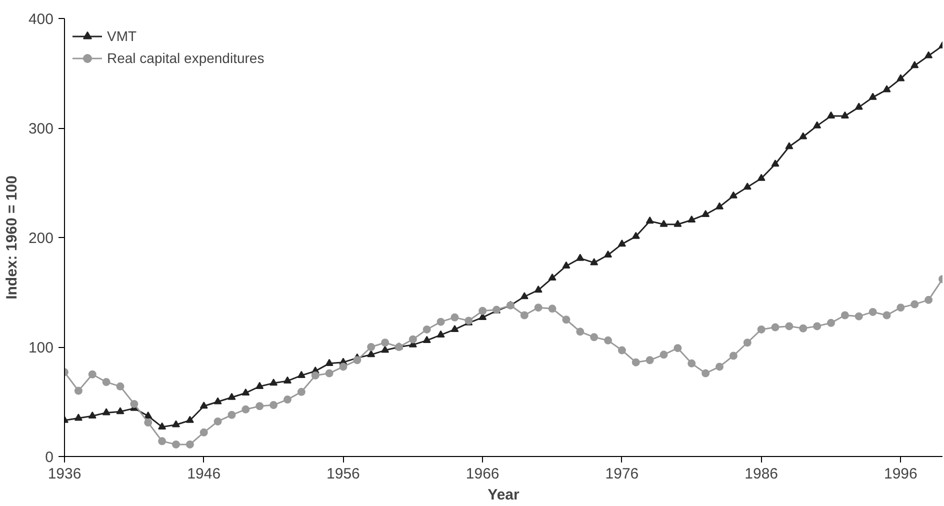 This screenshot has height=506, width=944. Describe the element at coordinates (761, 474) in the screenshot. I see `x-tick-label: 1986` at that location.